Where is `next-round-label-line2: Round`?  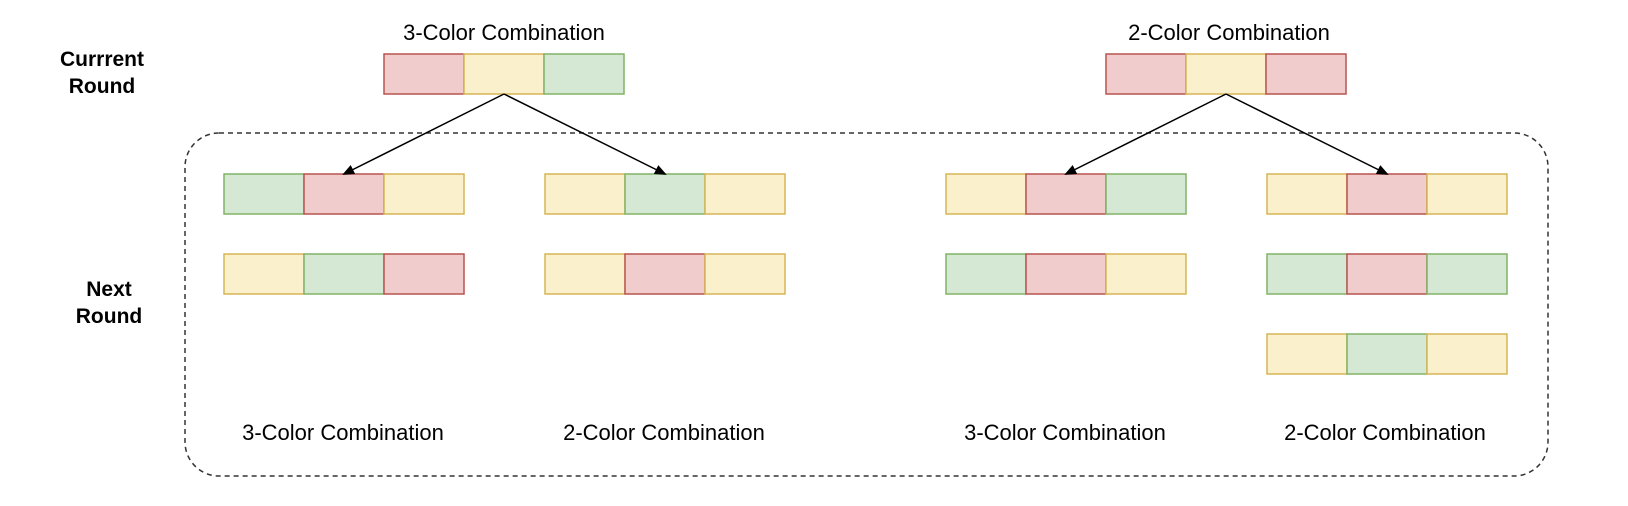 next-round-label-line2: Round is located at coordinates (109, 316).